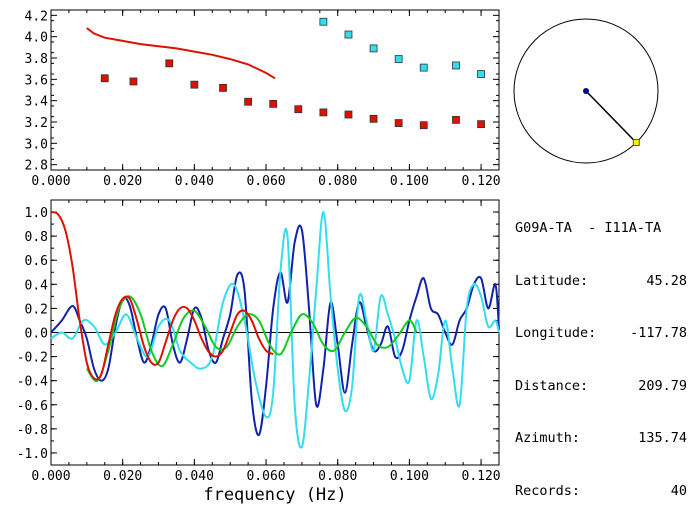  What do you see at coordinates (604, 387) in the screenshot?
I see `info-row-distance: Distance: 209.79` at bounding box center [604, 387].